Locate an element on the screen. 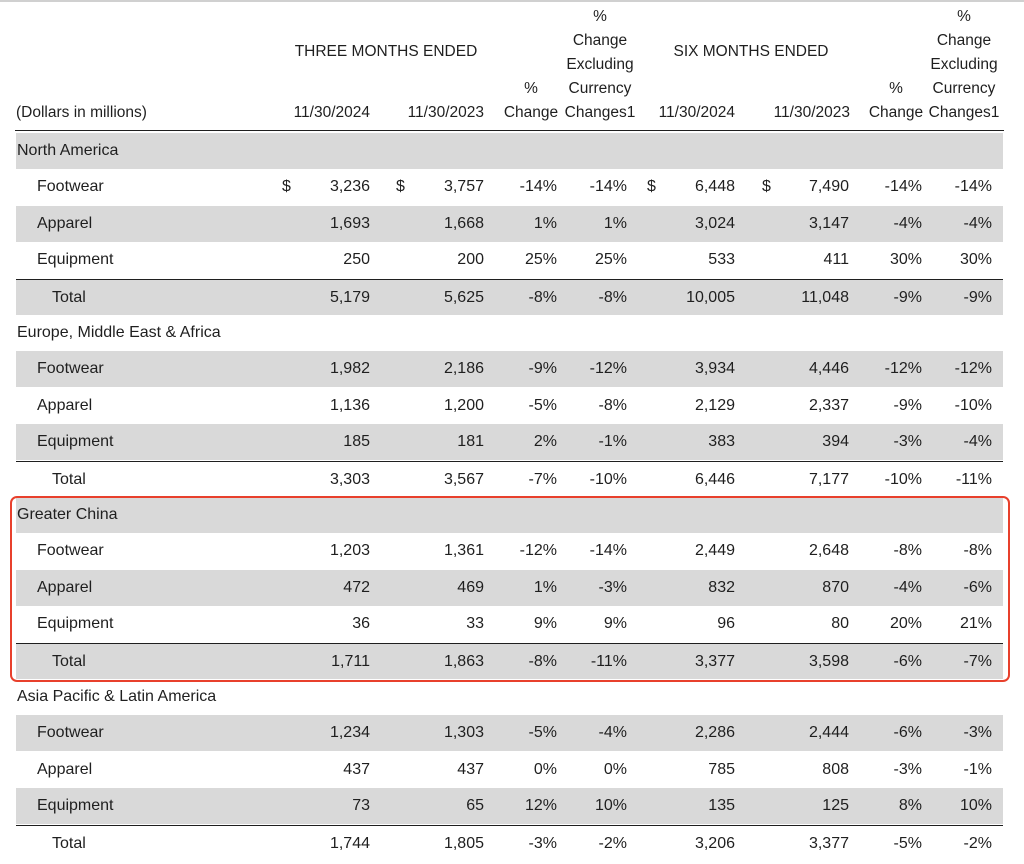  q-pct-change-h1: % is located at coordinates (531, 88).